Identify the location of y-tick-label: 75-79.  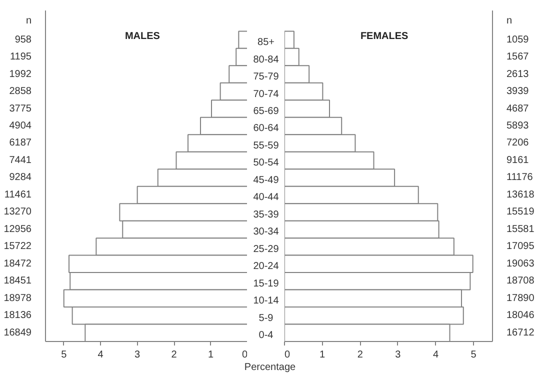
(266, 77).